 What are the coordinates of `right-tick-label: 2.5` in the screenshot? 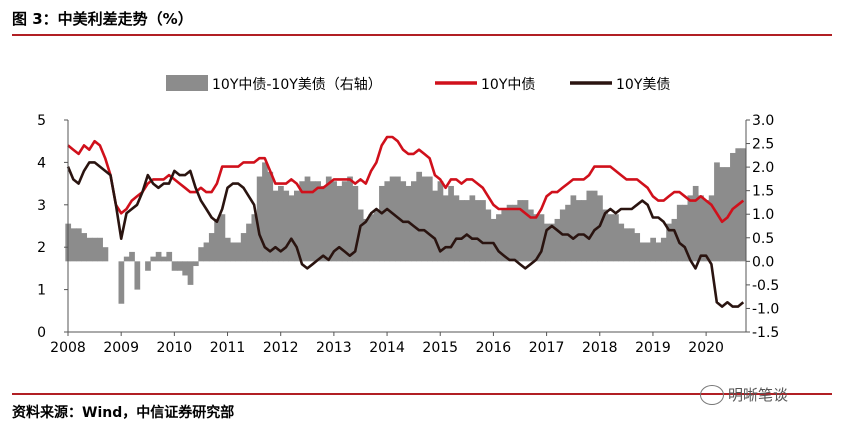 It's located at (763, 145).